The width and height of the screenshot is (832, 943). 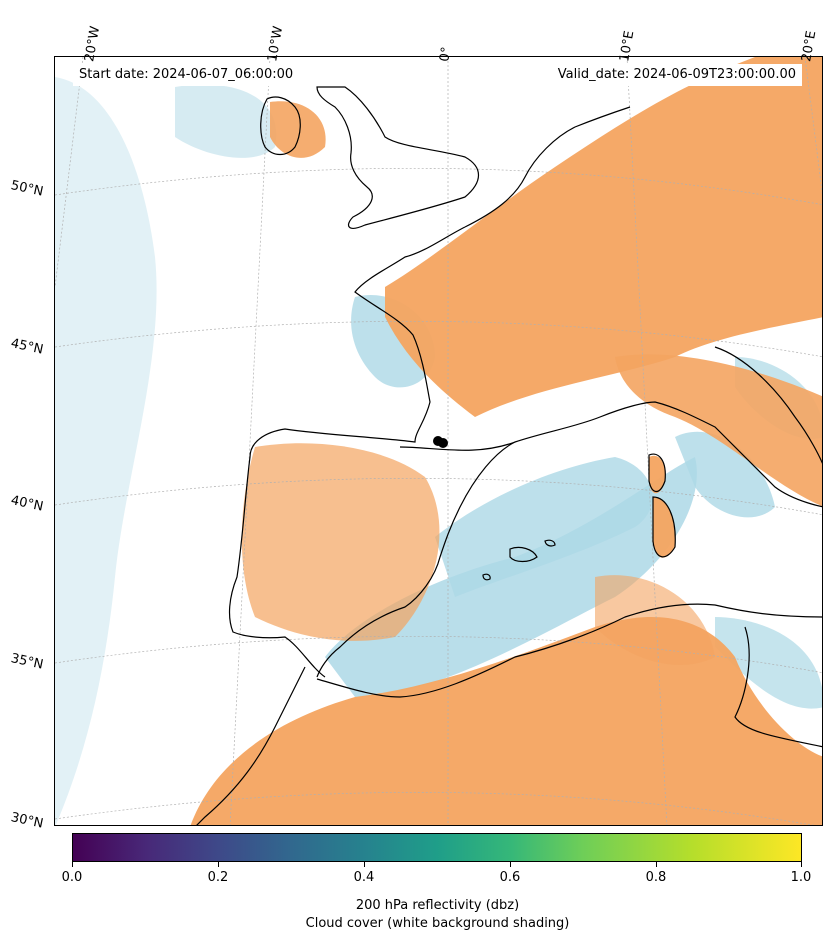 What do you see at coordinates (398, 157) in the screenshot?
I see `coast-britain` at bounding box center [398, 157].